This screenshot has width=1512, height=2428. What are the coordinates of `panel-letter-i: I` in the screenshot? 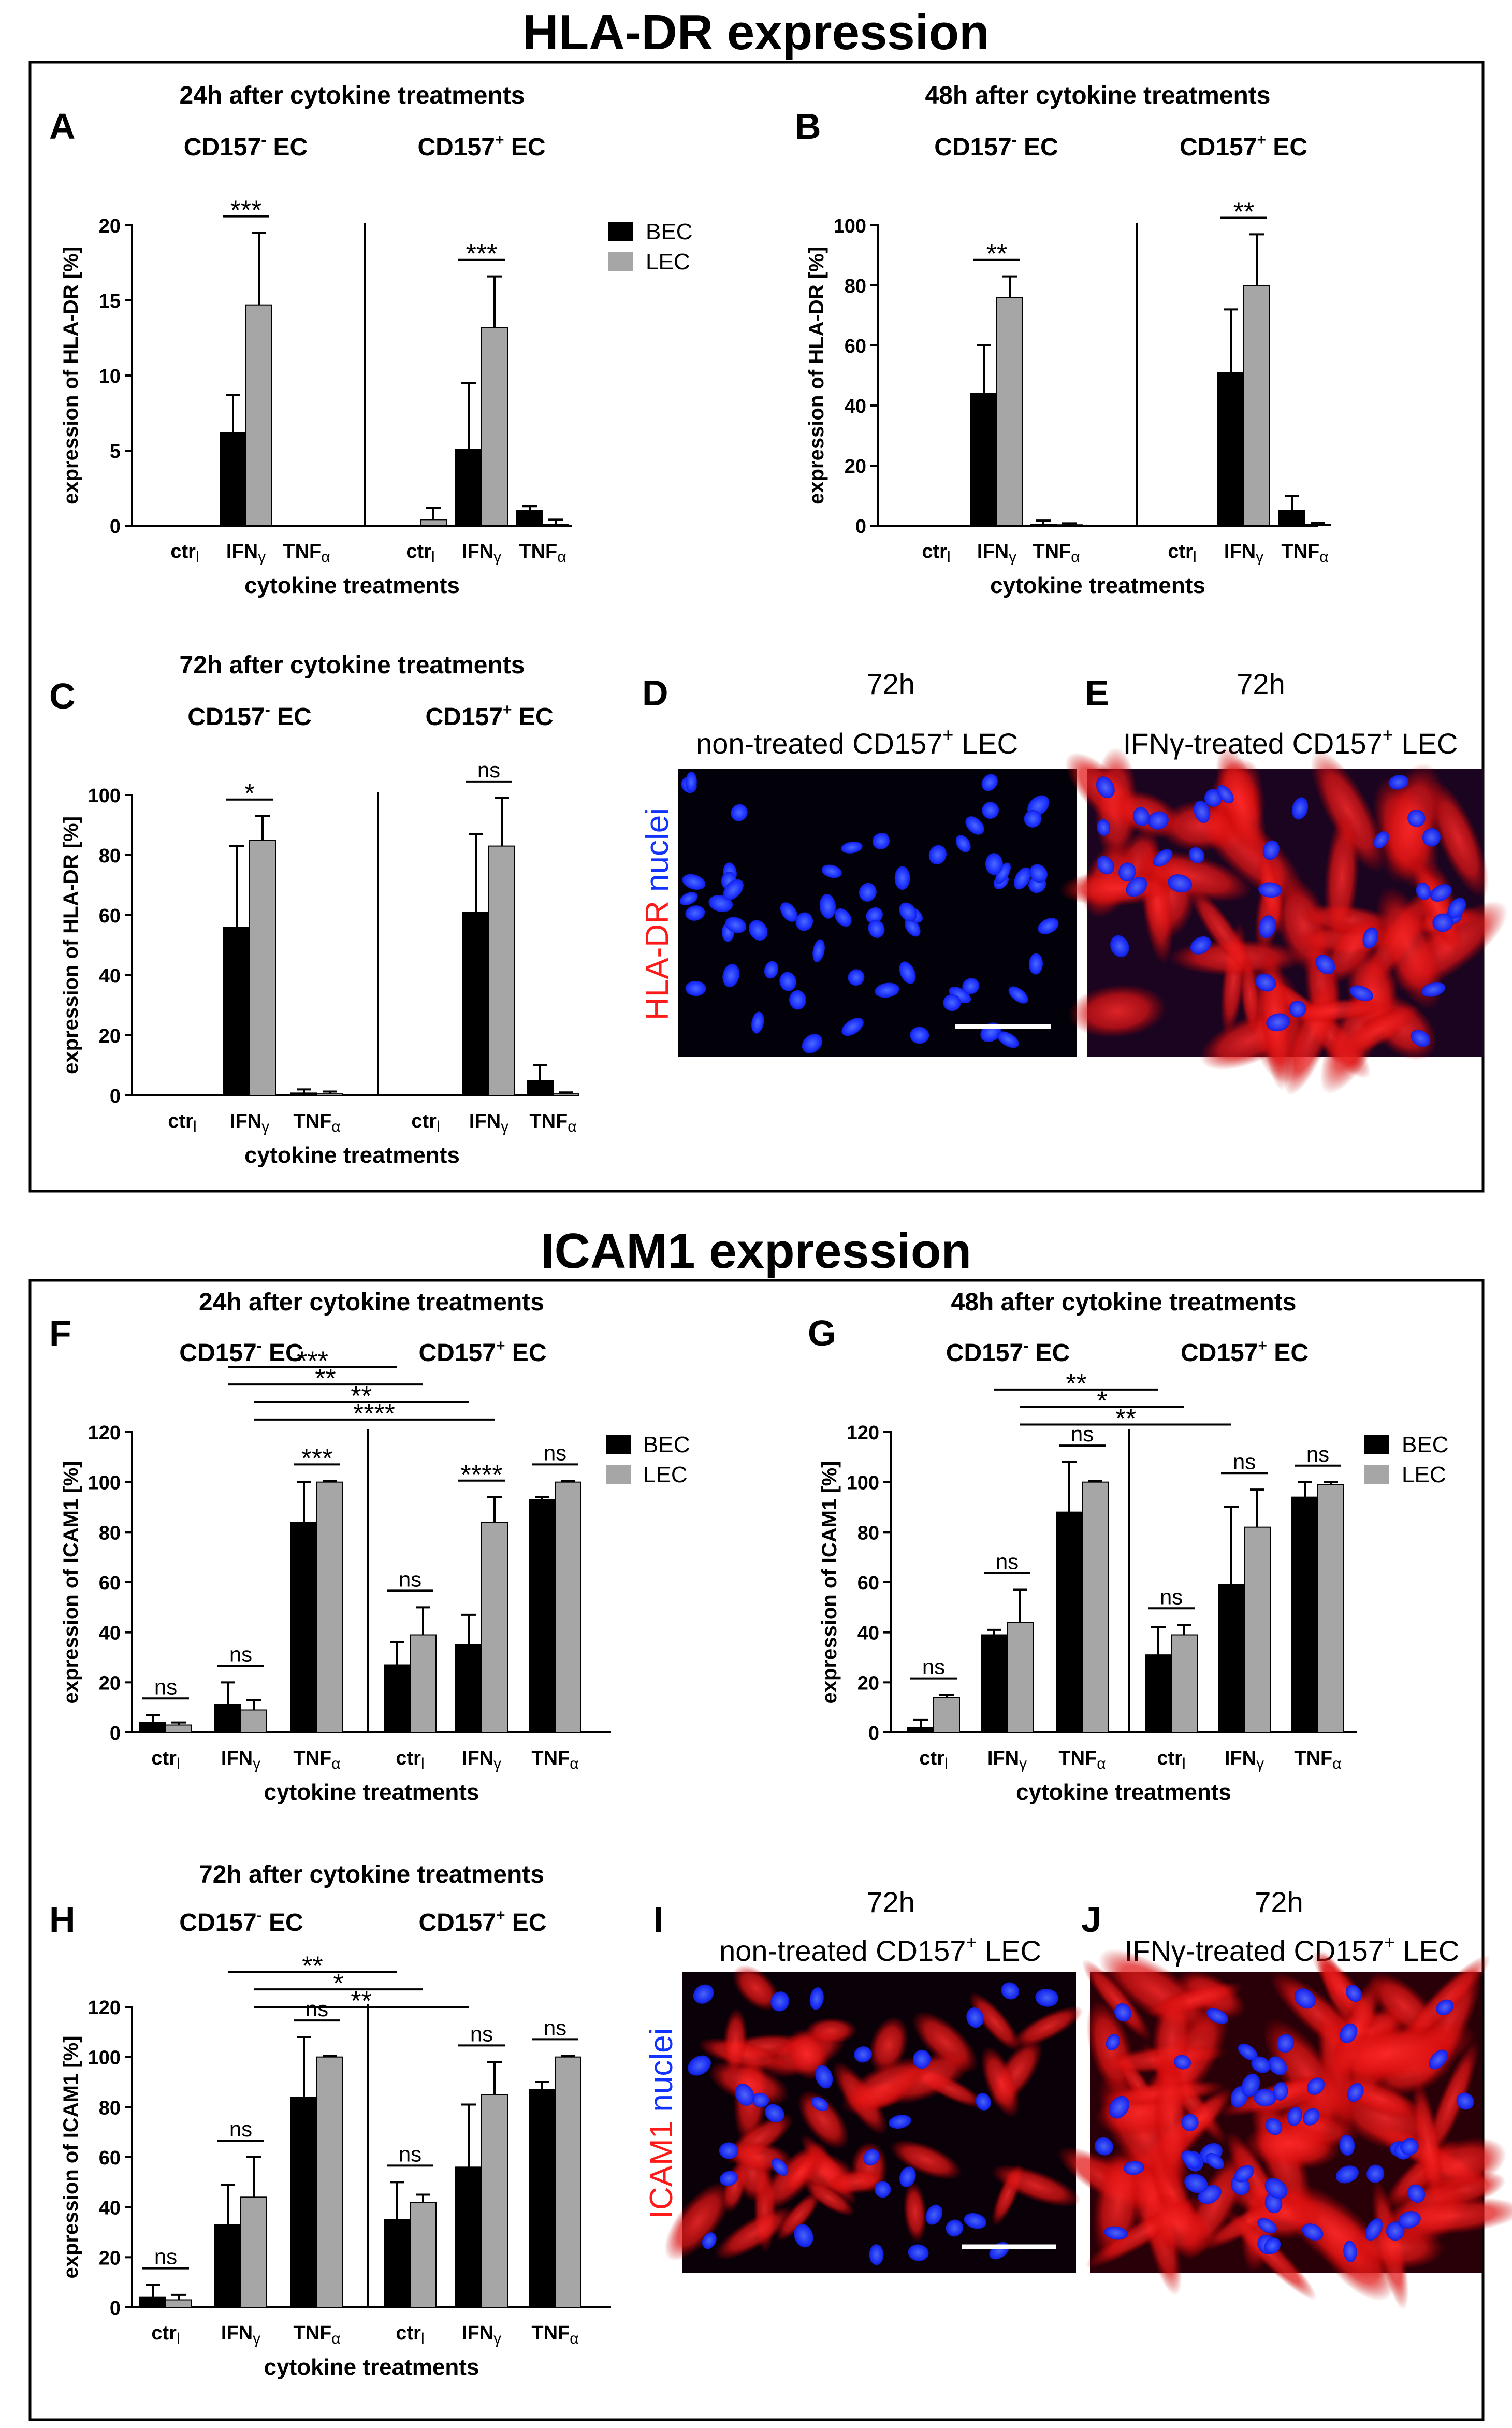 It's located at (658, 1919).